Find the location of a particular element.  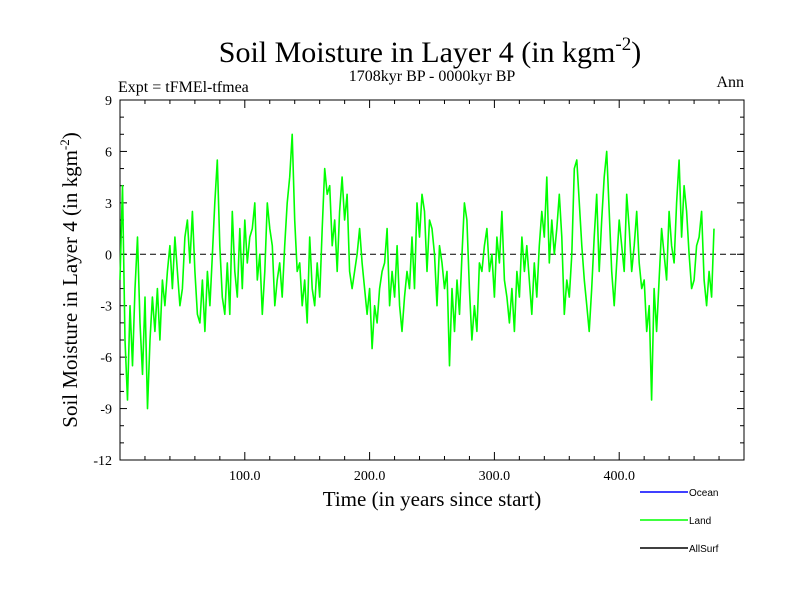

legend-label: Ocean is located at coordinates (703, 493).